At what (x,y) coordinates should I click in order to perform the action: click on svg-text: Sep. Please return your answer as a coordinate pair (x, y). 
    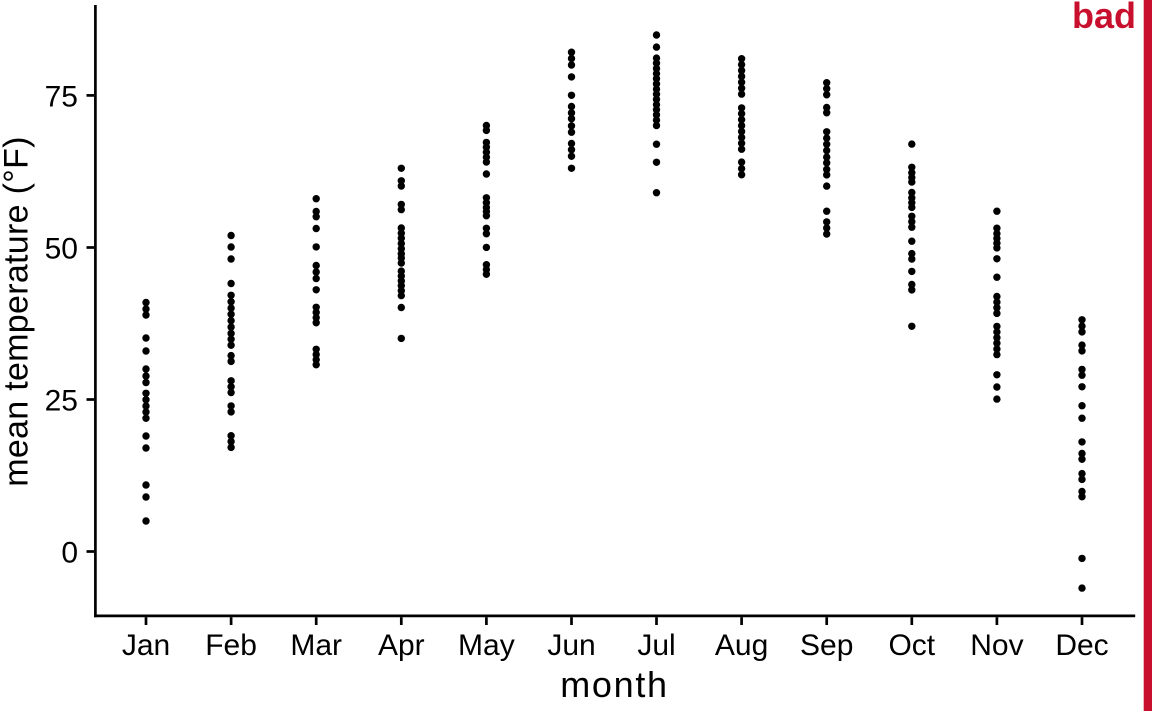
    Looking at the image, I should click on (826, 645).